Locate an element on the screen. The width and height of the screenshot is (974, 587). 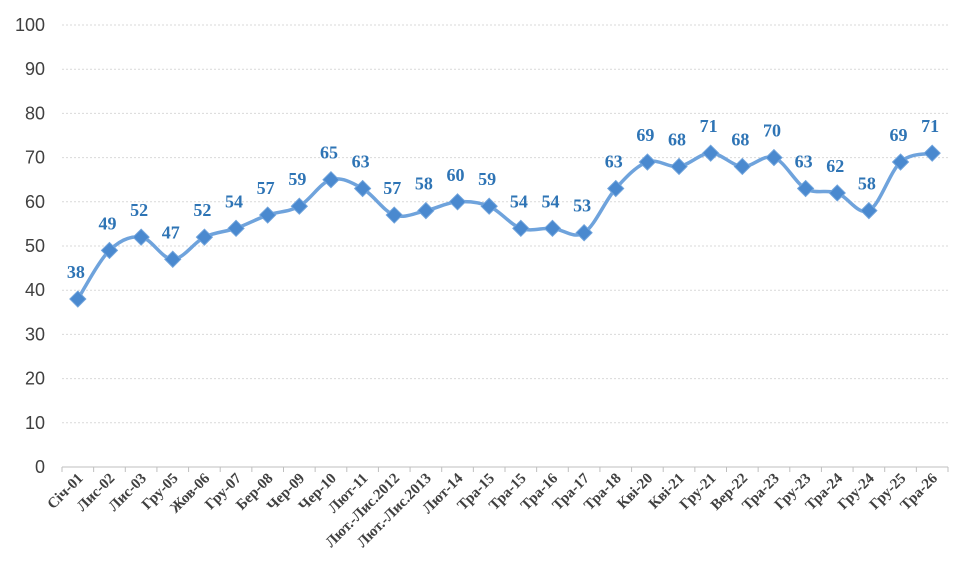
data-label: 38 is located at coordinates (76, 272).